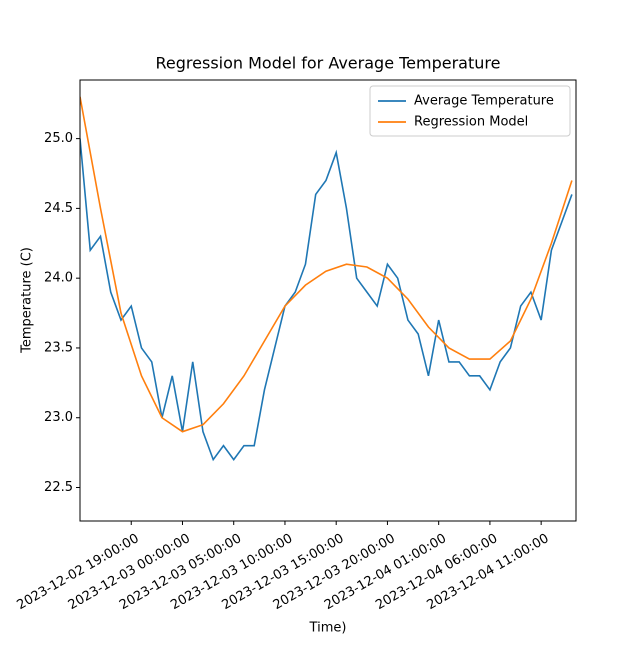 The image size is (640, 651). Describe the element at coordinates (471, 122) in the screenshot. I see `legend-label: Regression Model` at that location.